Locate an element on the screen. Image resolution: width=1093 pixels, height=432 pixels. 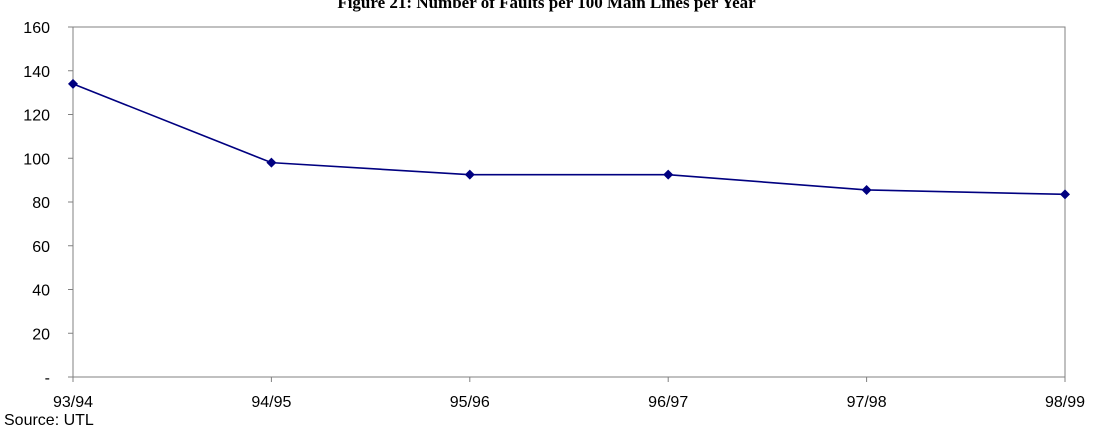
x-tick-label: 96/97 is located at coordinates (668, 402).